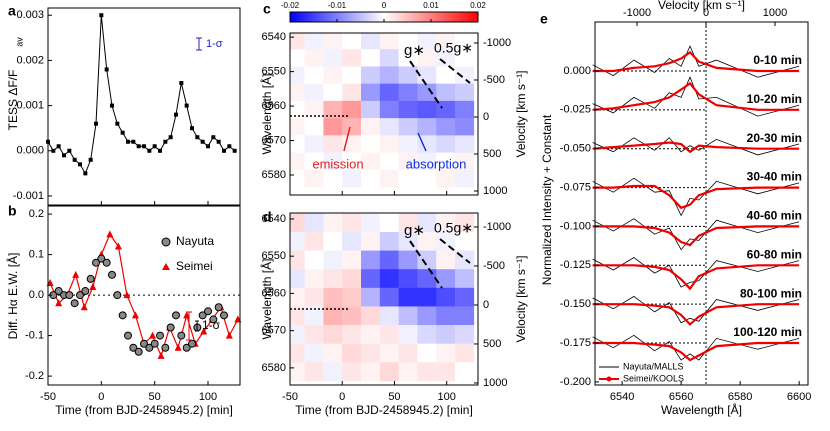 This screenshot has width=830, height=431. I want to click on x2-tick-label: -1000, so click(637, 13).